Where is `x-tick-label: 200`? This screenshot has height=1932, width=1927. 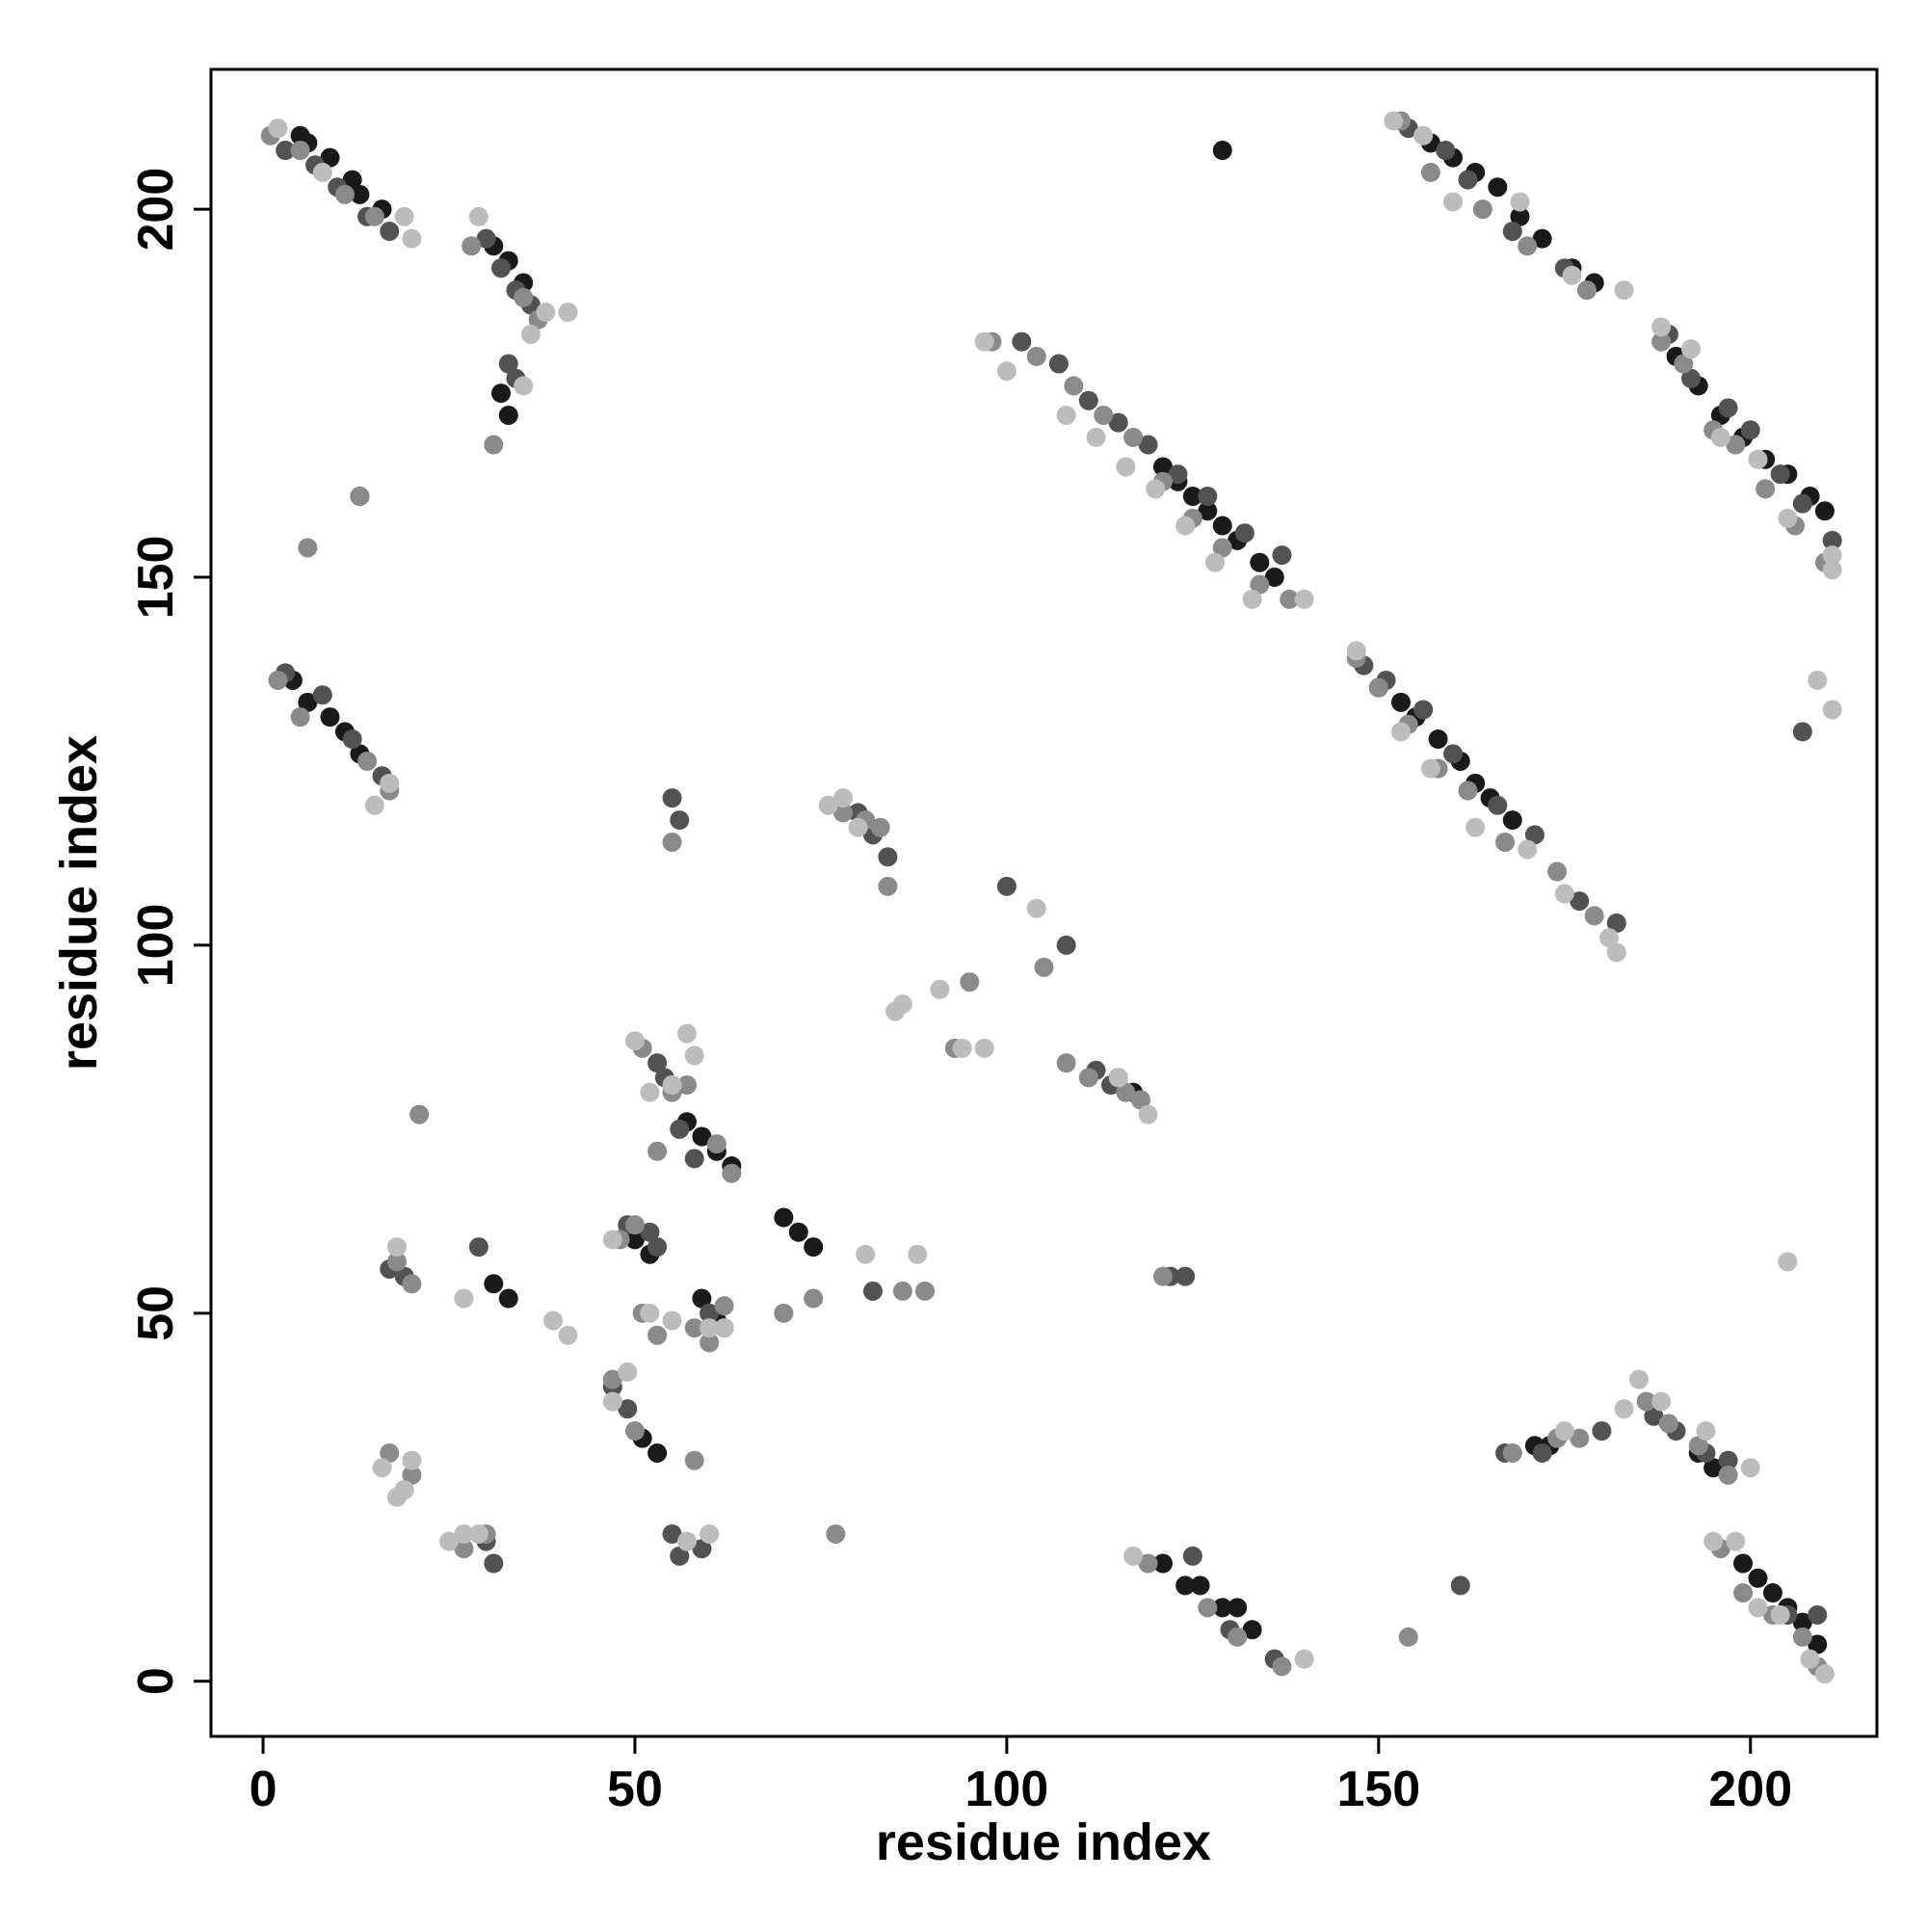 x-tick-label: 200 is located at coordinates (1750, 1789).